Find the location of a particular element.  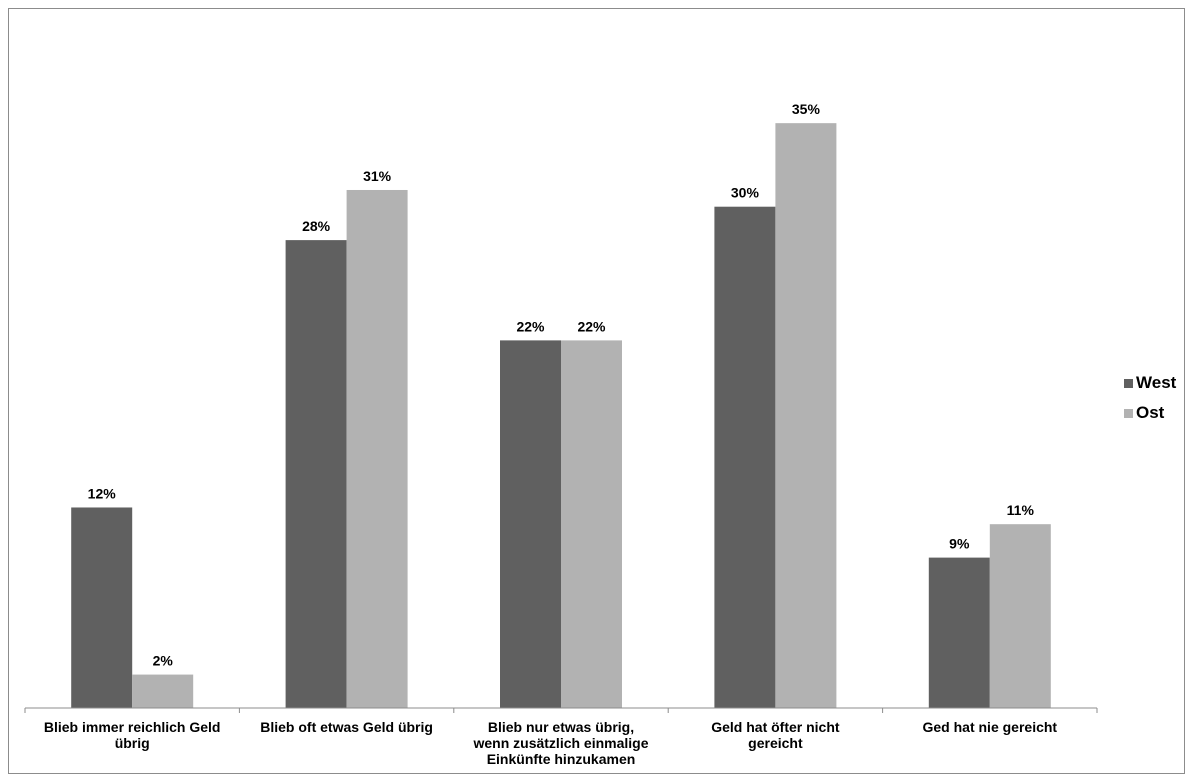

legend-item-ost: Ost is located at coordinates (1150, 413).